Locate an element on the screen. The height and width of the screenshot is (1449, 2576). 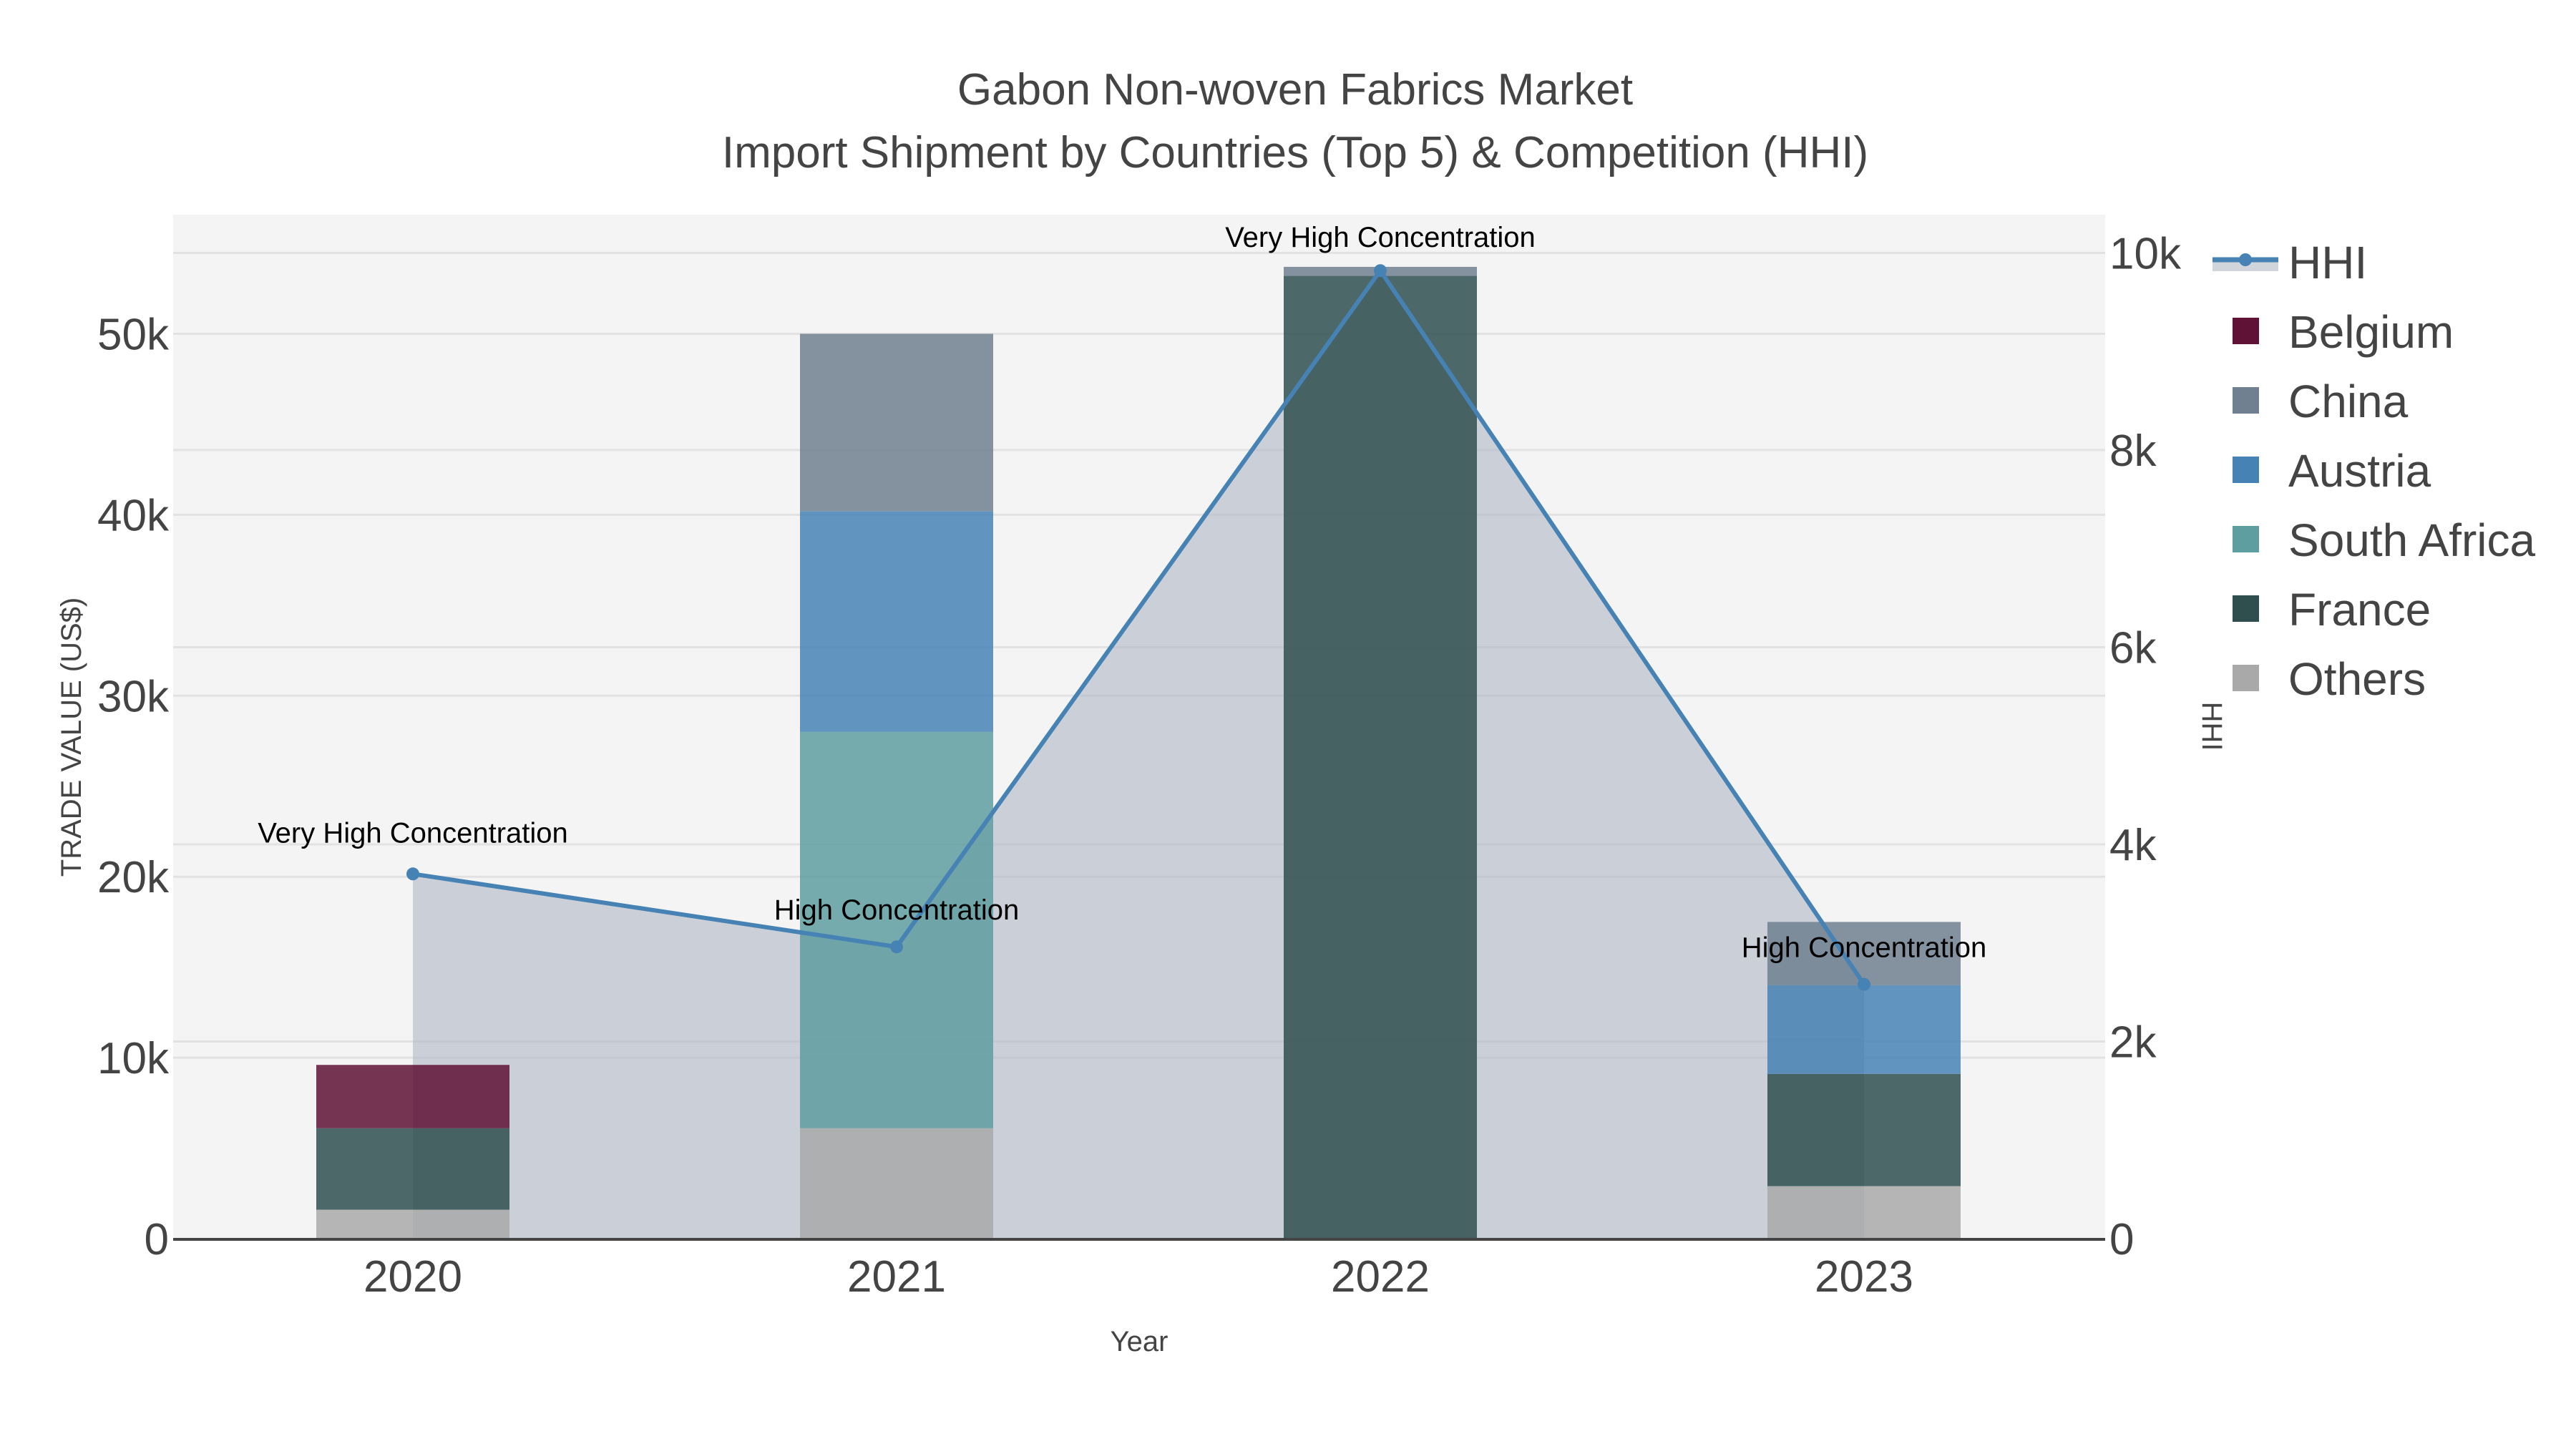
bar-stack-2022 is located at coordinates (1380, 752).